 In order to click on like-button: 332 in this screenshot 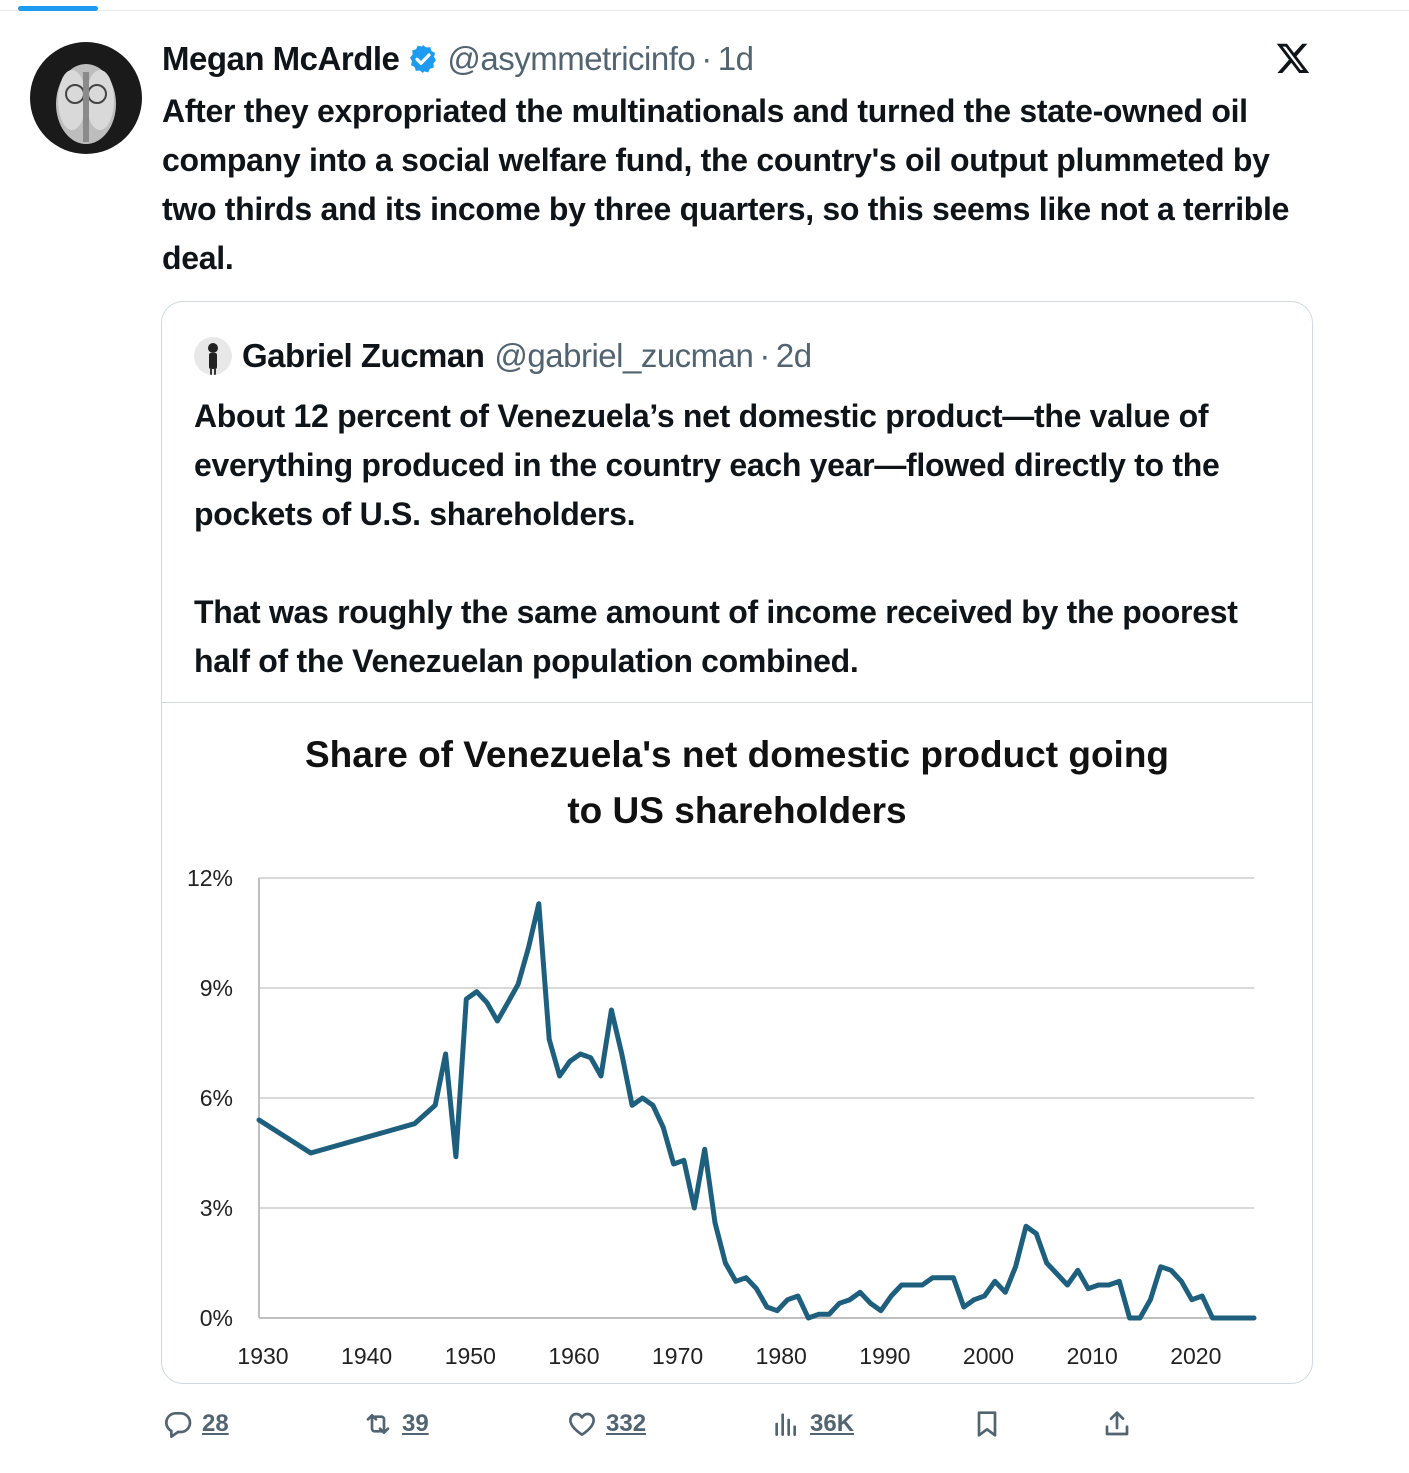, I will do `click(606, 1424)`.